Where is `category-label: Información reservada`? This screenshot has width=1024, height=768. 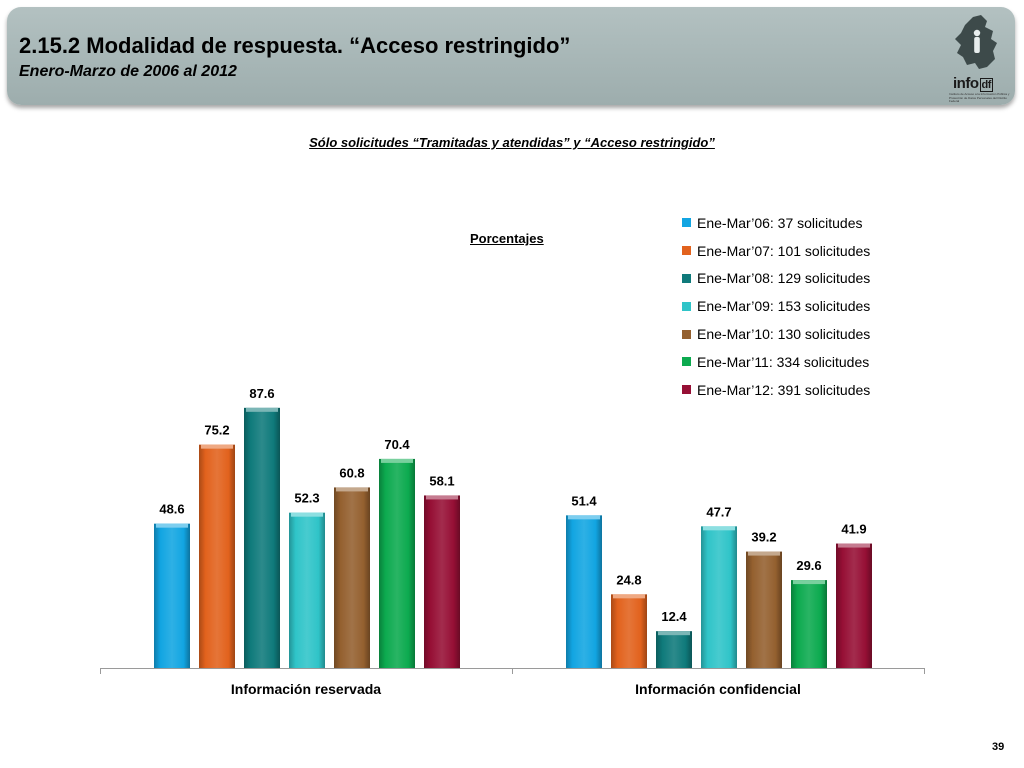
category-label: Información reservada is located at coordinates (306, 689).